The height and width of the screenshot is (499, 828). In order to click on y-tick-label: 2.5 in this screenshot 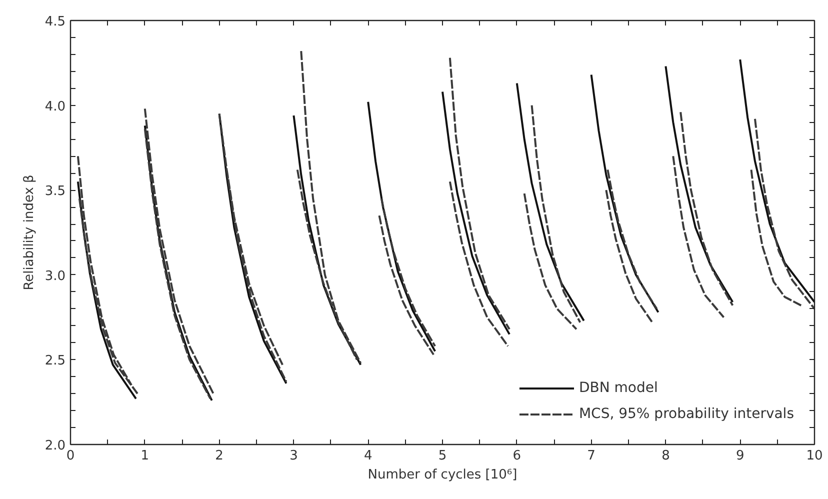, I will do `click(55, 361)`.